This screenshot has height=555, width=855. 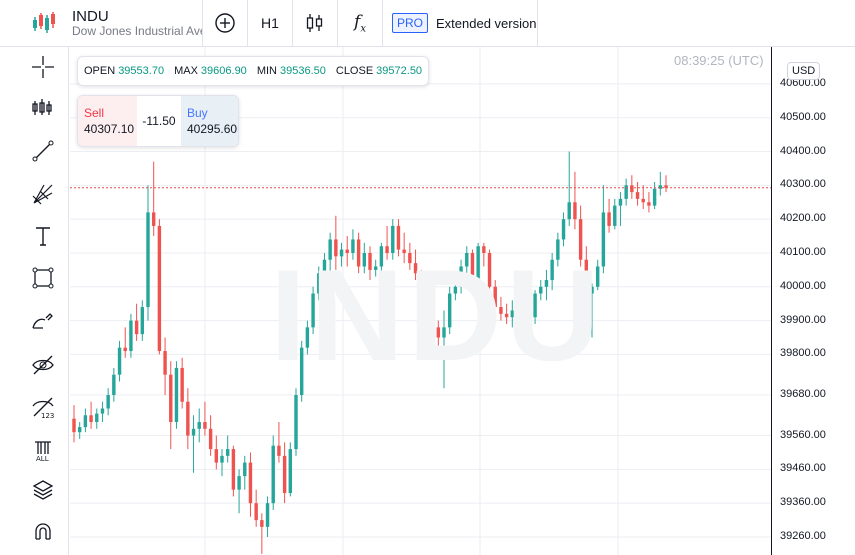 What do you see at coordinates (719, 60) in the screenshot?
I see `server-time: 08:39:25 (UTC)` at bounding box center [719, 60].